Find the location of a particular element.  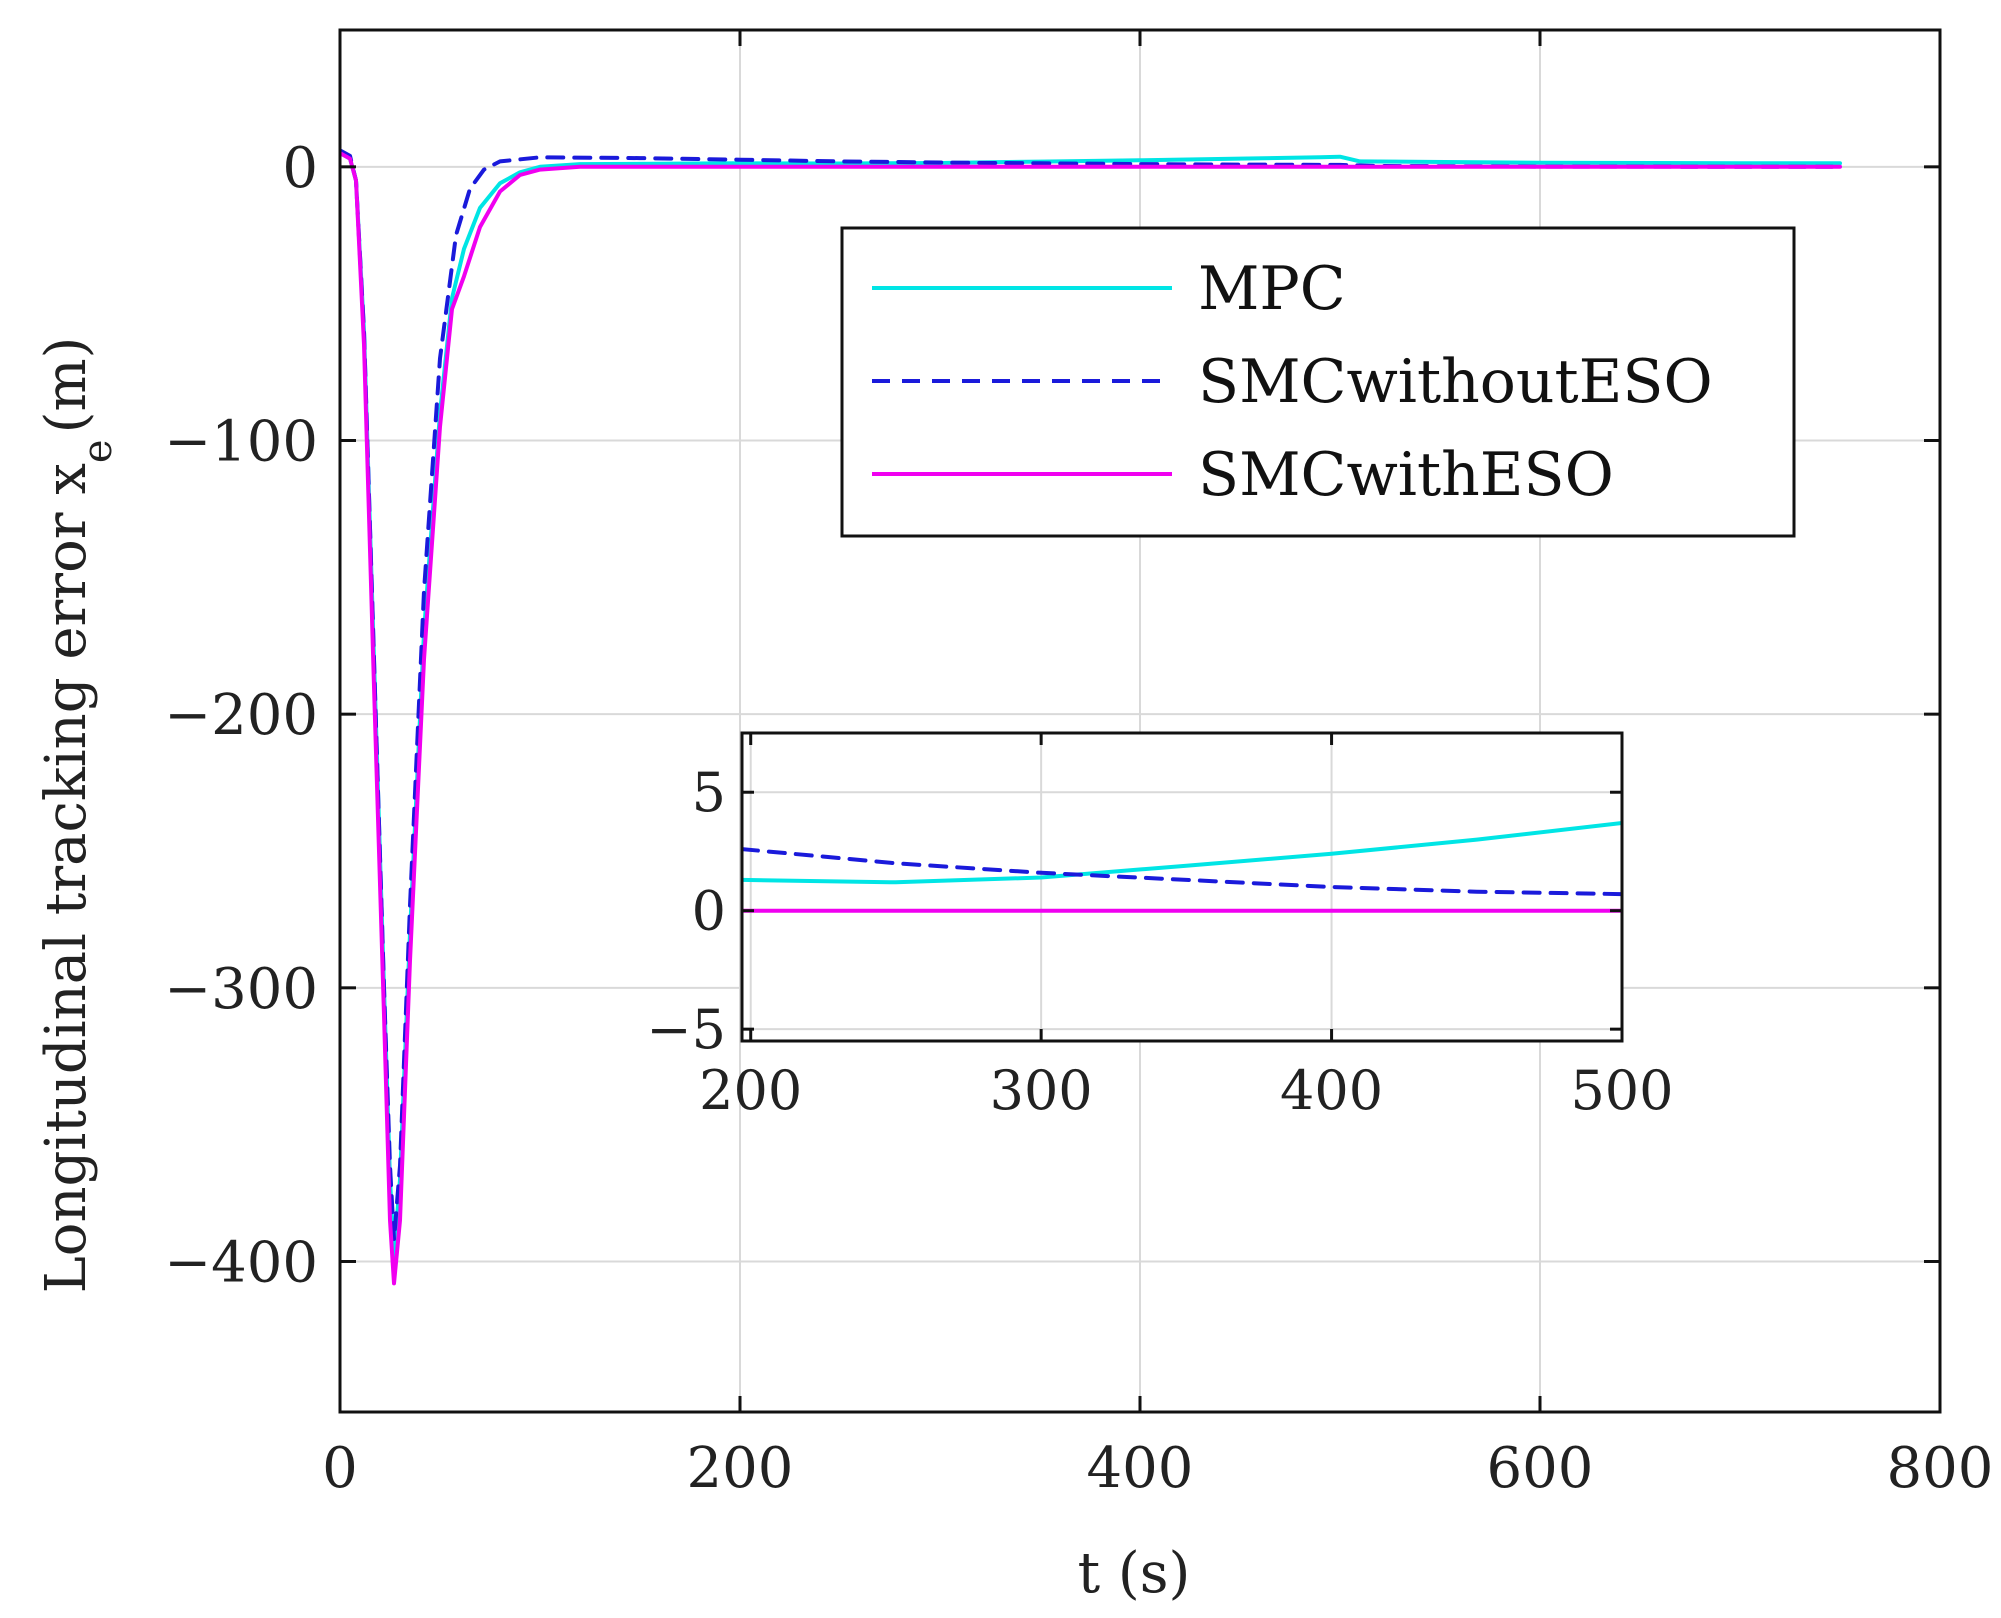

main-x-tick-labels: 0 200 400 600 800 is located at coordinates (1157, 1468).